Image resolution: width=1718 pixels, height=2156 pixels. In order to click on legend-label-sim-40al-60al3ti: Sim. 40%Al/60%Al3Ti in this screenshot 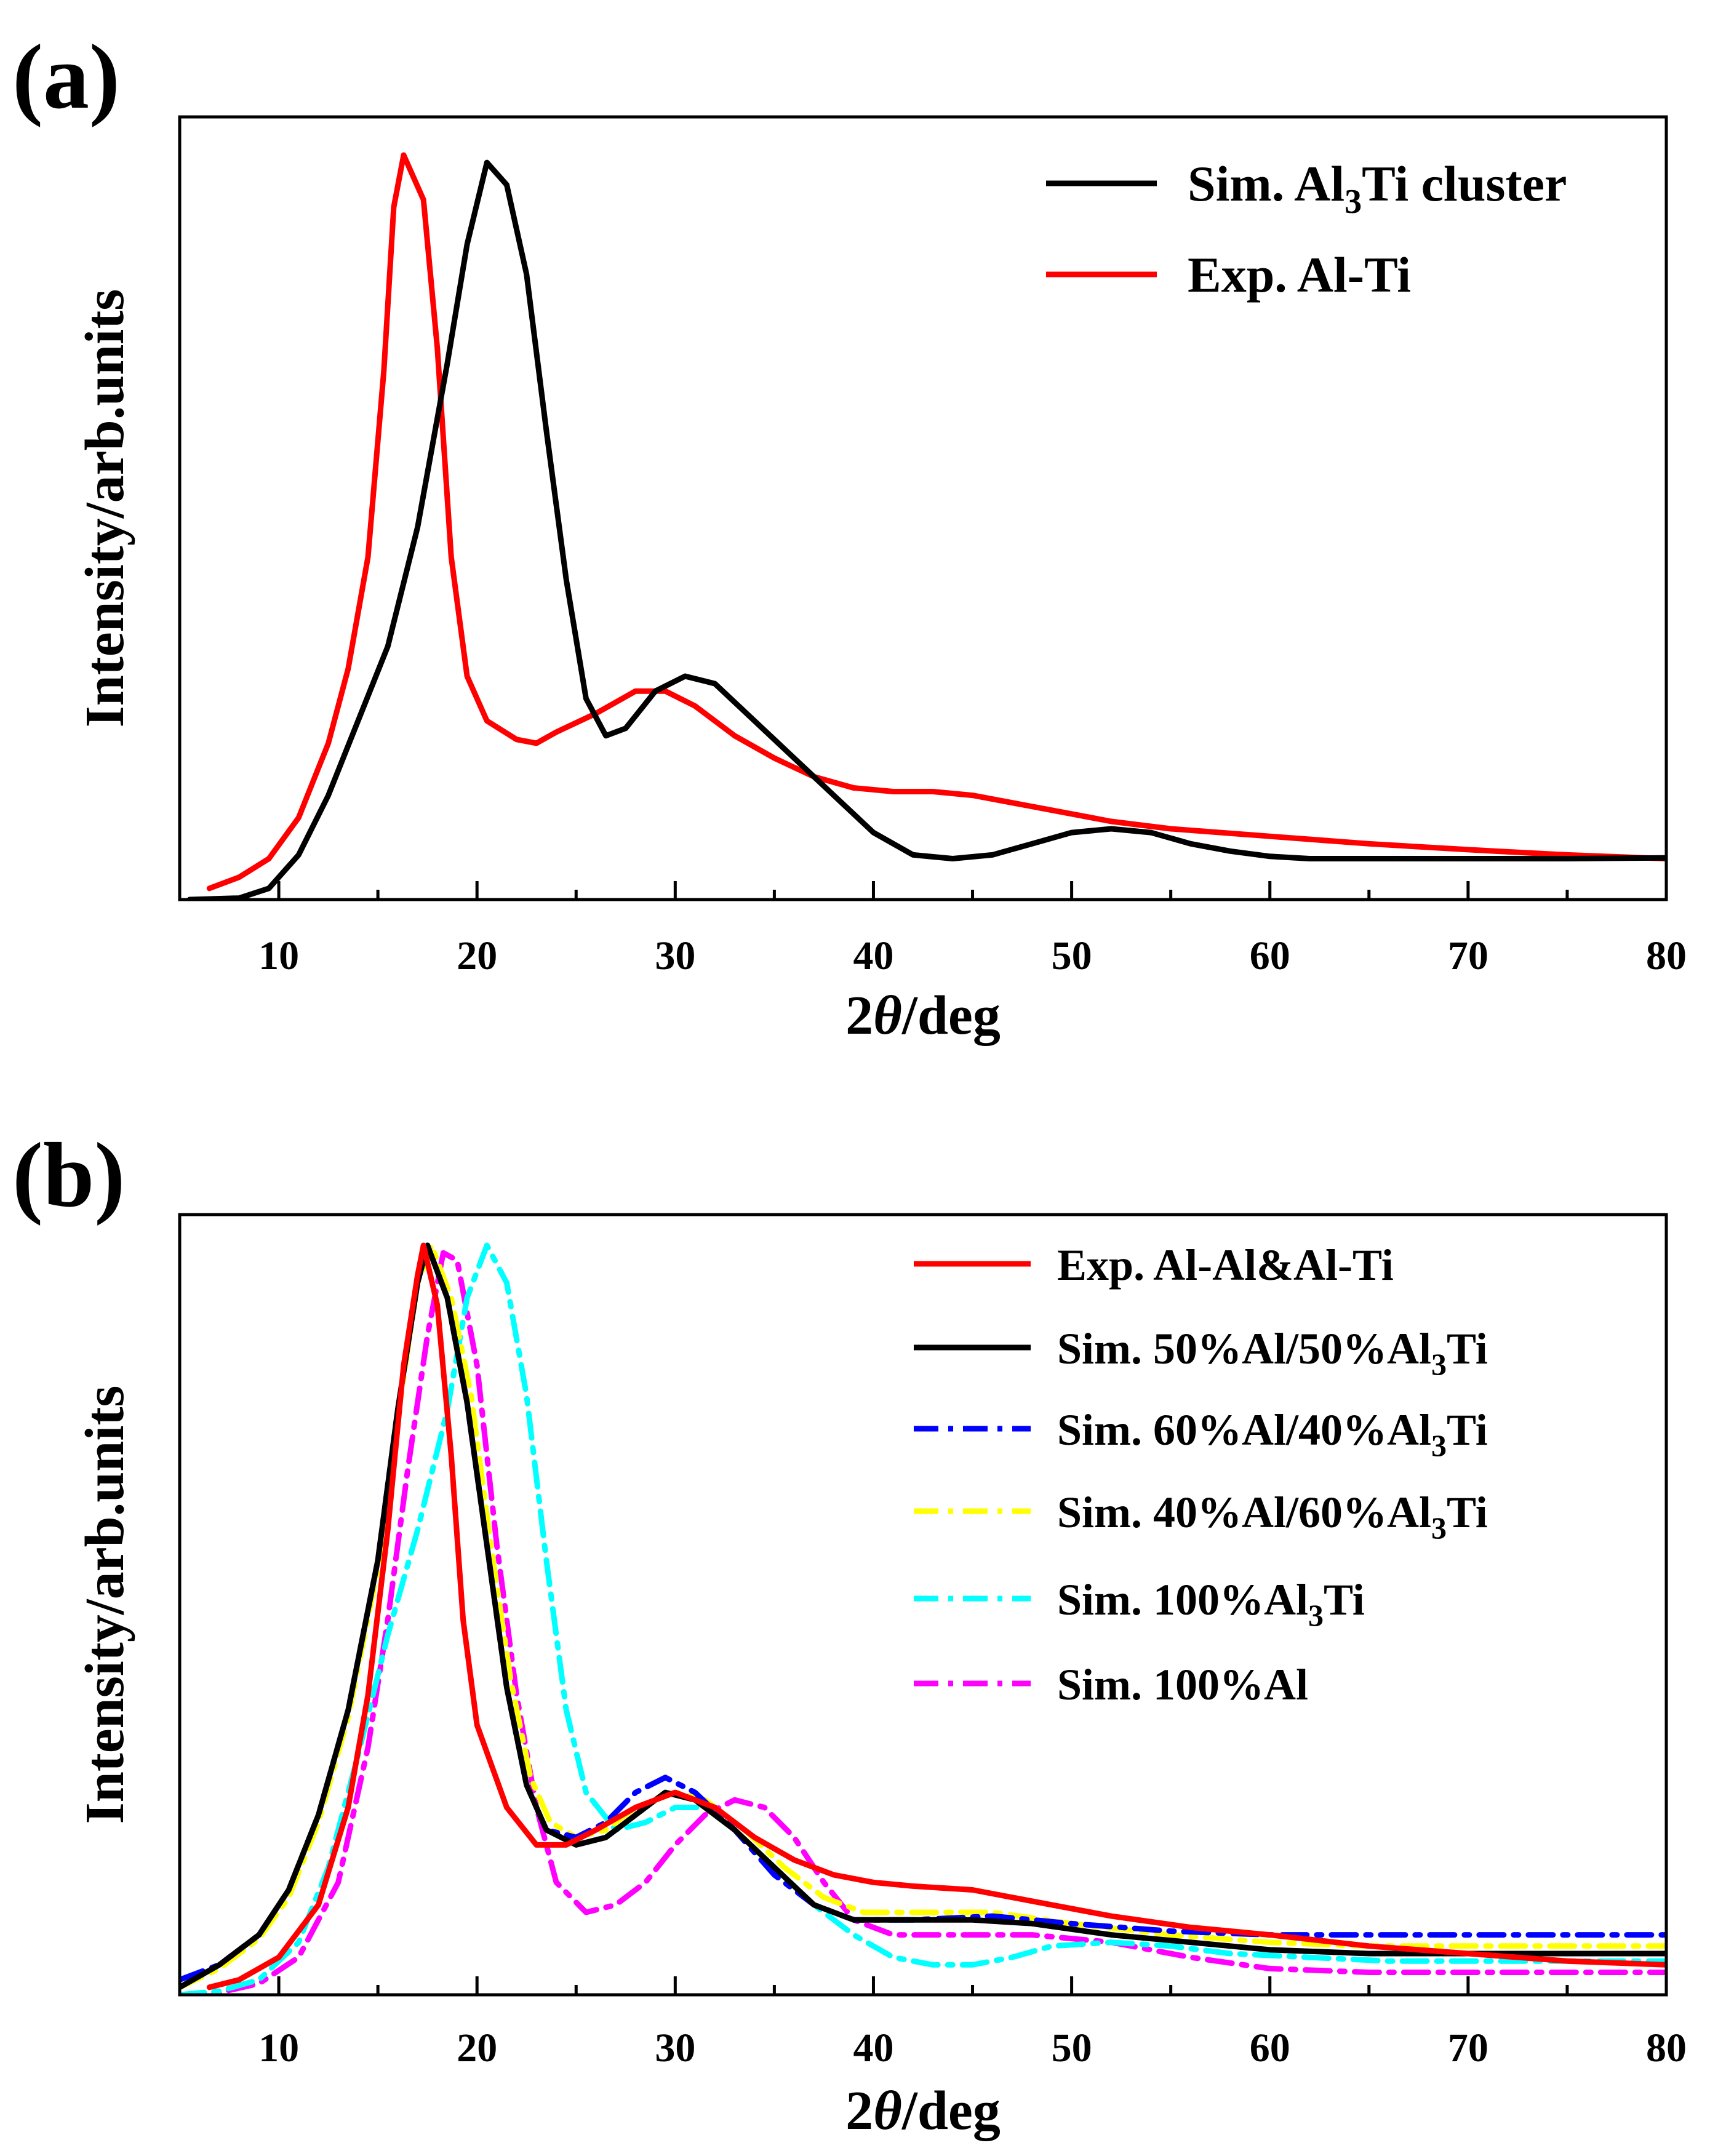, I will do `click(1273, 1516)`.